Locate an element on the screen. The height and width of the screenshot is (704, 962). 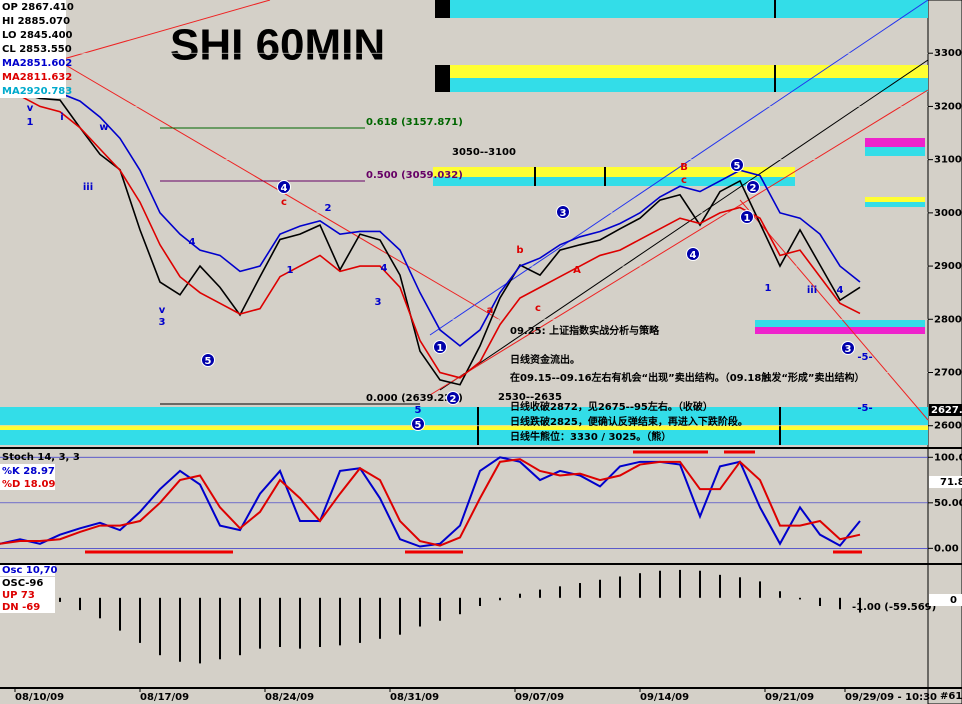
last-price: 2627.0 is located at coordinates (946, 410).